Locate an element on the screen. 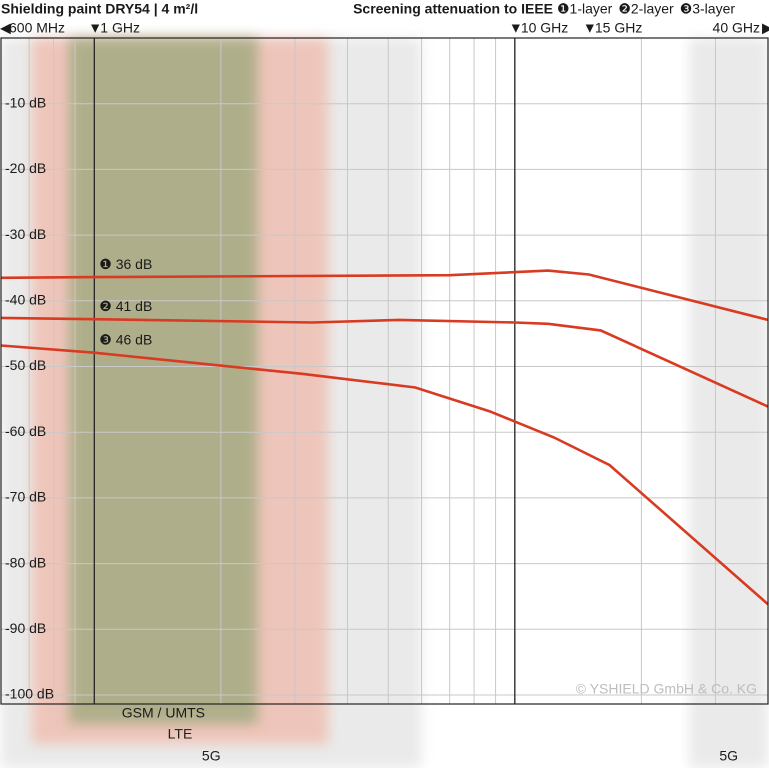 Image resolution: width=769 pixels, height=768 pixels. line-annotation: ❷ 41 dB is located at coordinates (125, 306).